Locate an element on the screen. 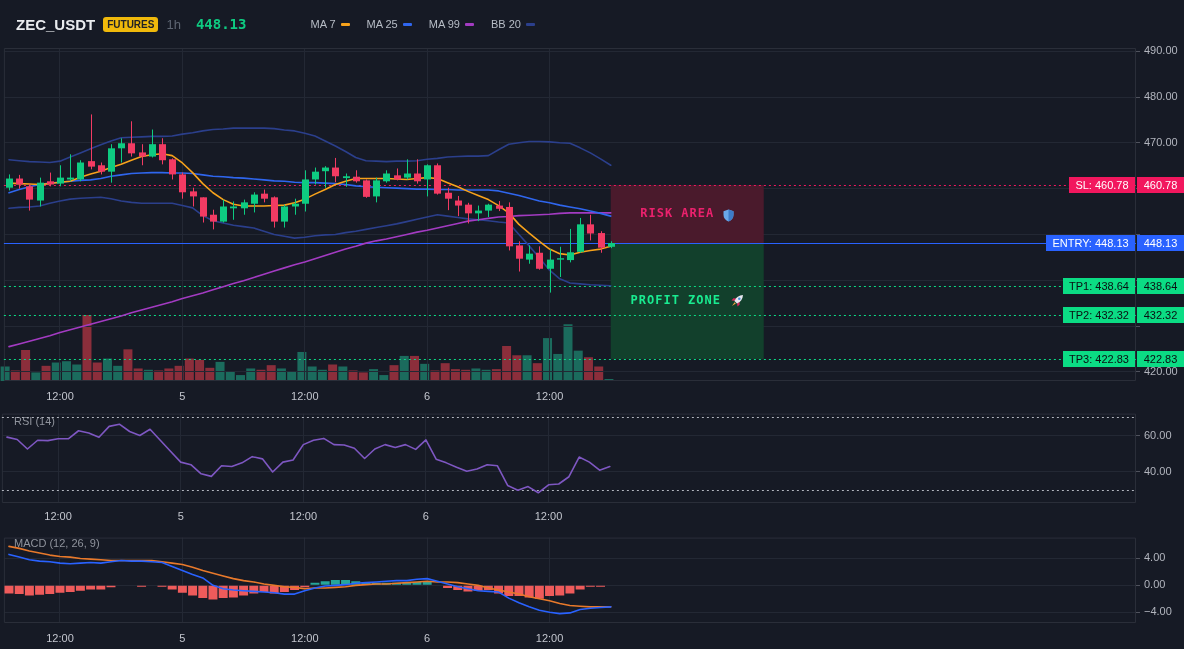  y-tick-label: 420.00 is located at coordinates (1161, 370).